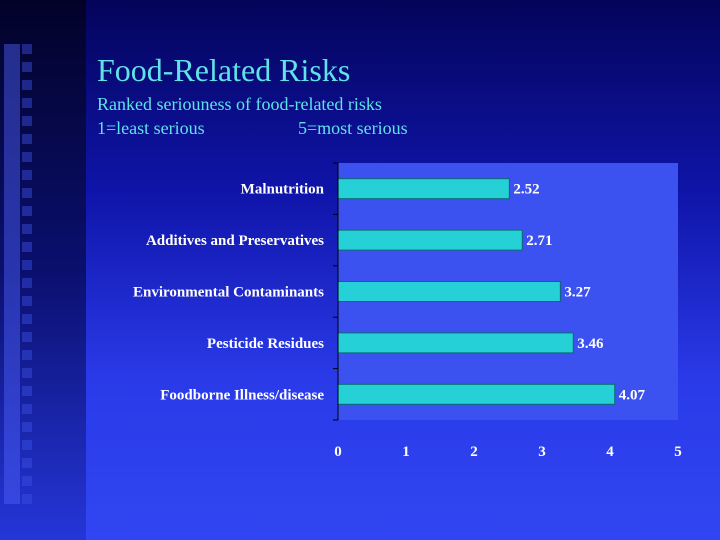 This screenshot has height=540, width=720. What do you see at coordinates (224, 70) in the screenshot?
I see `slide-title: Food-Related Risks` at bounding box center [224, 70].